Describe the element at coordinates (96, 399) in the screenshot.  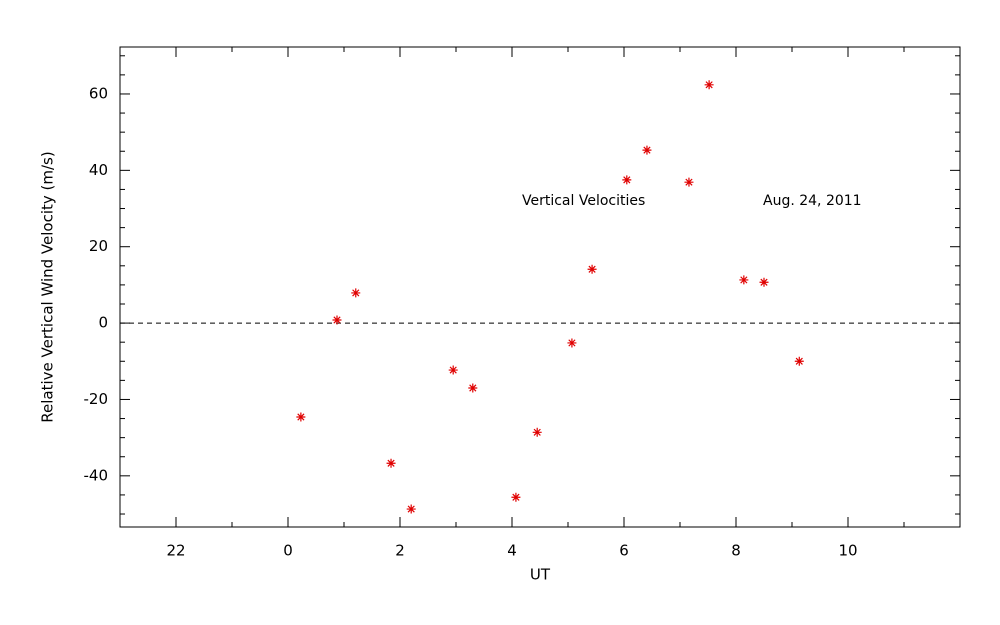
I see `y-tick-label: -20` at that location.